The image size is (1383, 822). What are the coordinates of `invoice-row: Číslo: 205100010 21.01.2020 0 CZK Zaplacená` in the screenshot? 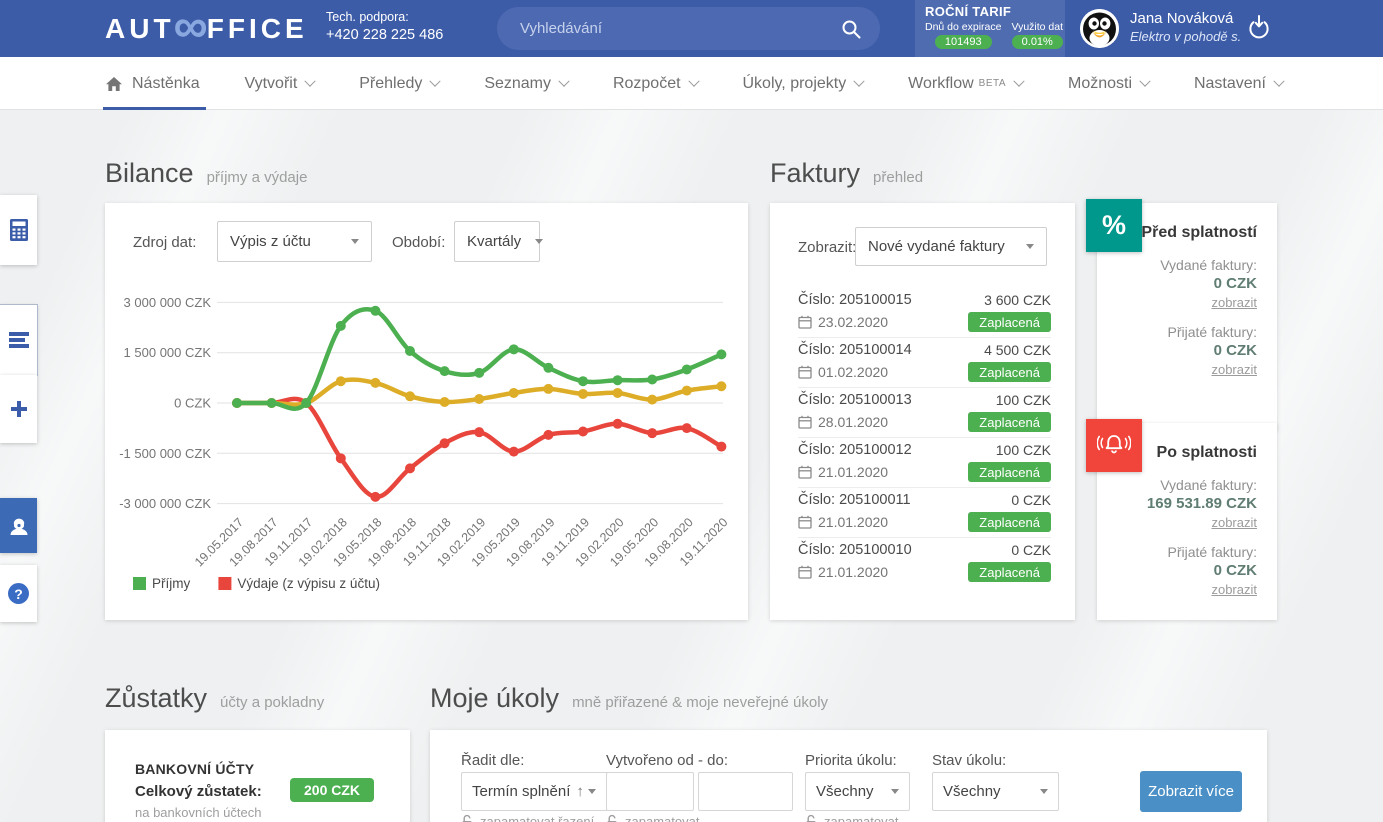 It's located at (924, 563).